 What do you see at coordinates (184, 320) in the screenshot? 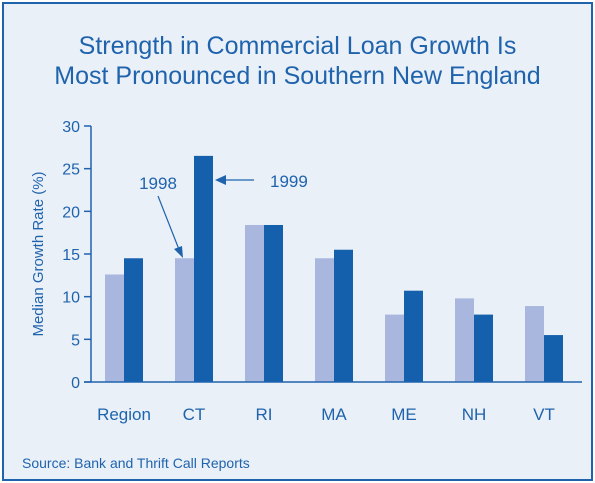
I see `bar-ct-1998` at bounding box center [184, 320].